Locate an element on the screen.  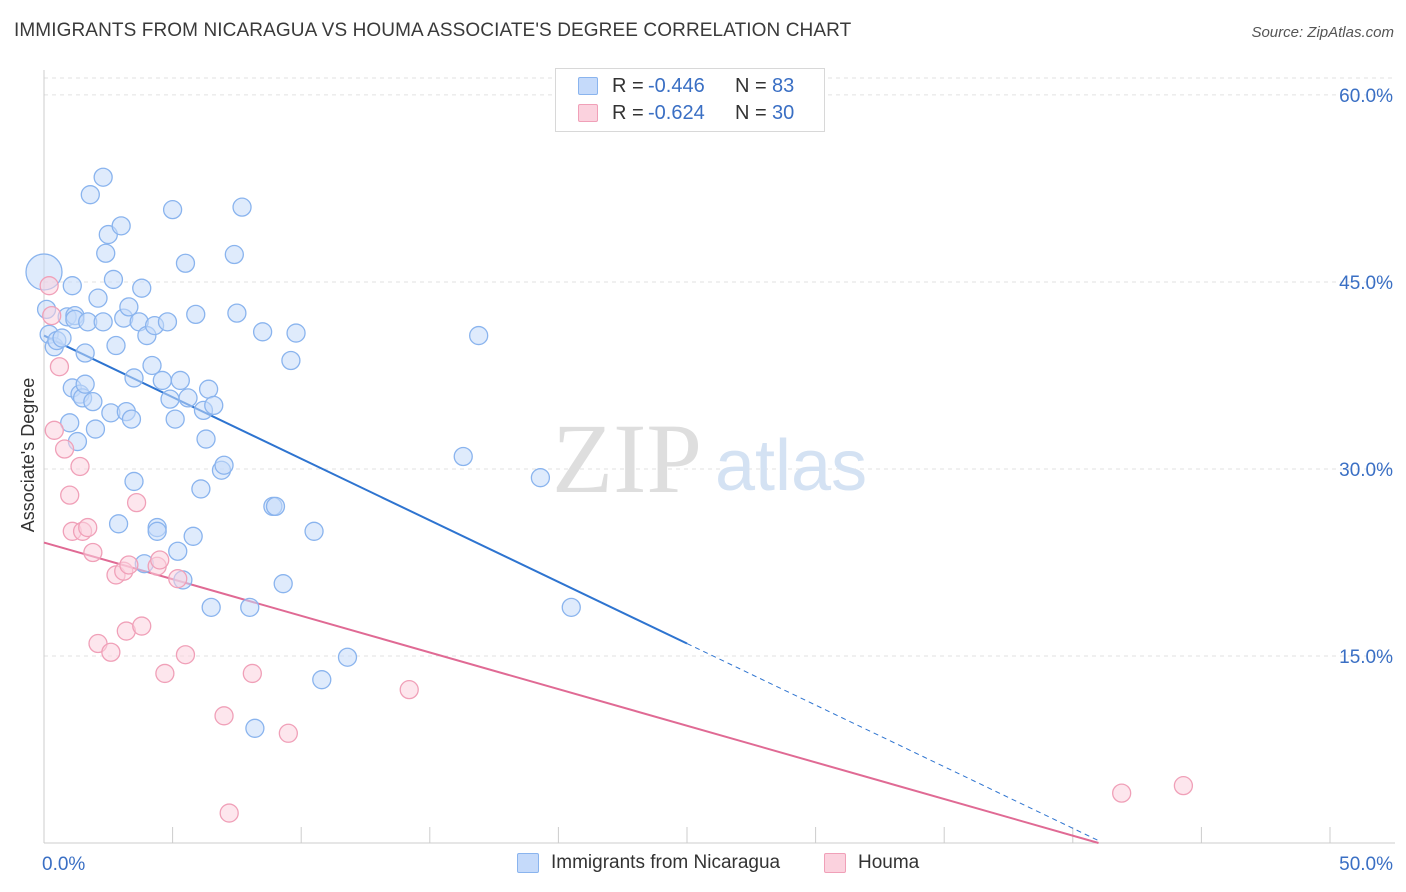
bottom-legend-swatch-pink is located at coordinates (835, 863).